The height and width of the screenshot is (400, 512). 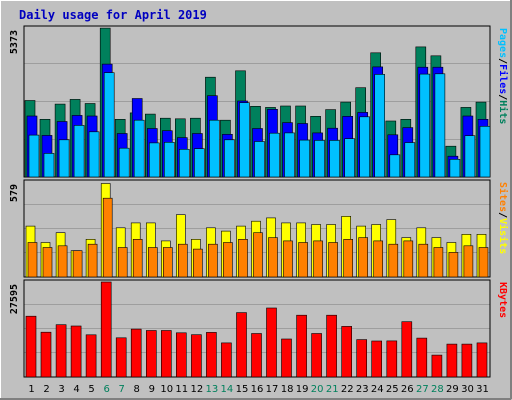 What do you see at coordinates (166, 389) in the screenshot?
I see `x-tick-label-day-10: 10` at bounding box center [166, 389].